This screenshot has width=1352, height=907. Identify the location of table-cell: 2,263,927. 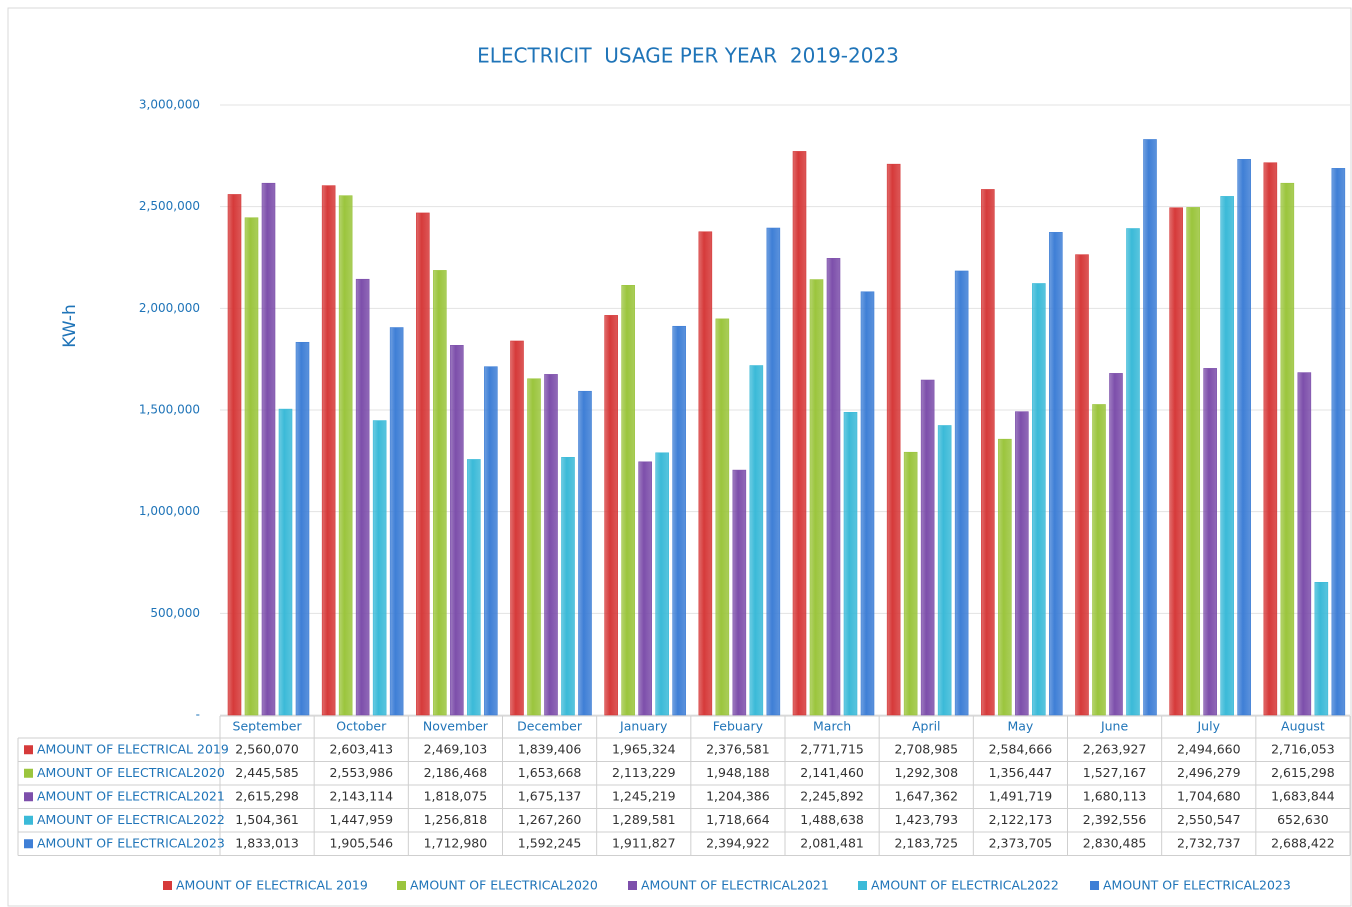
(1115, 748).